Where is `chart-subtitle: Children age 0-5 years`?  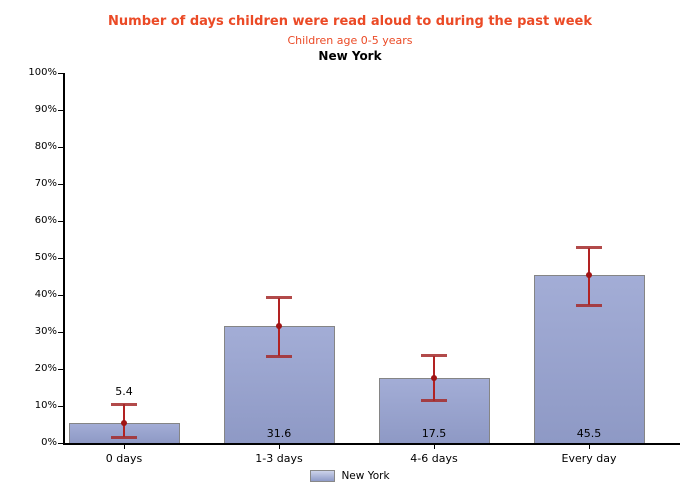 chart-subtitle: Children age 0-5 years is located at coordinates (350, 40).